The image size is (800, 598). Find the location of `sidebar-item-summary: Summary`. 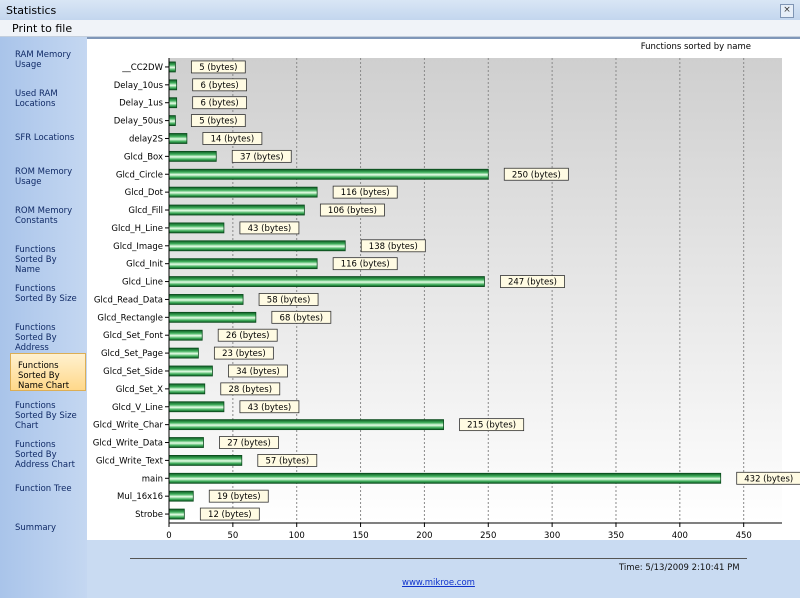

sidebar-item-summary: Summary is located at coordinates (36, 528).